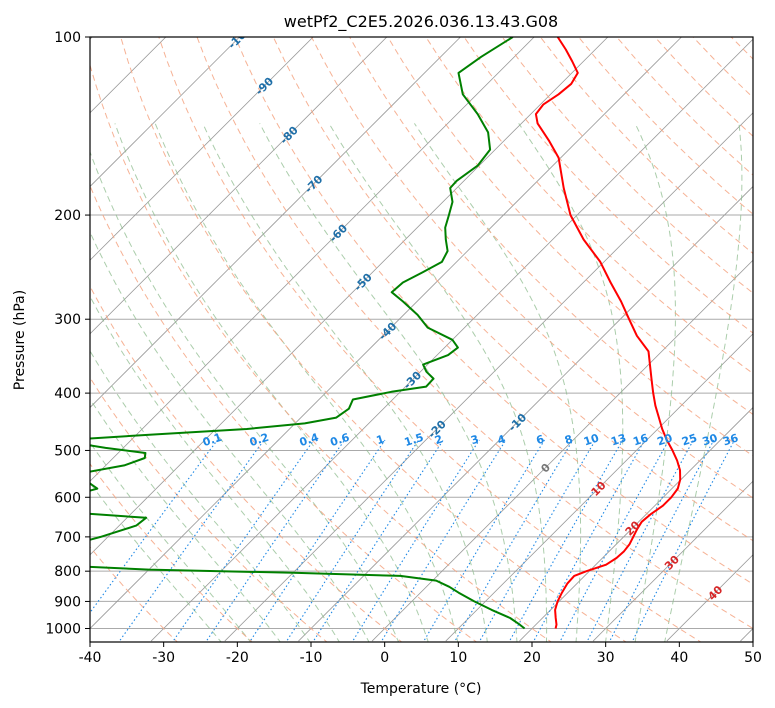 The height and width of the screenshot is (708, 775). I want to click on x-tick-label: 50, so click(753, 658).